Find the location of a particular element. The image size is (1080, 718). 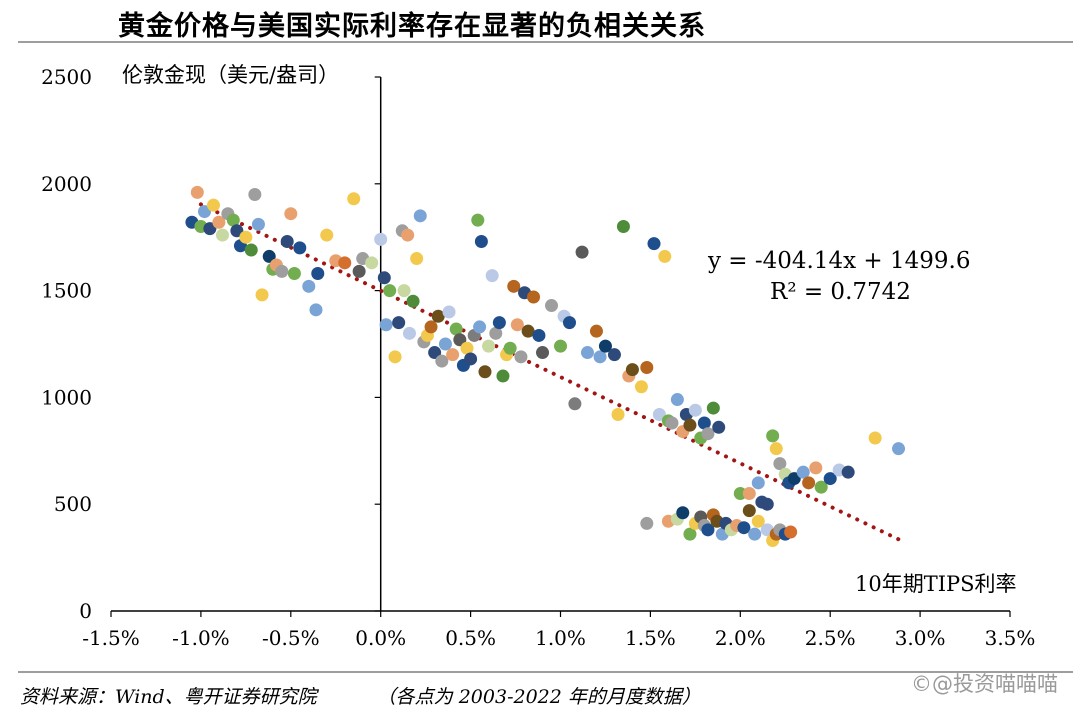

x-tick-label: 3.0% is located at coordinates (920, 638).